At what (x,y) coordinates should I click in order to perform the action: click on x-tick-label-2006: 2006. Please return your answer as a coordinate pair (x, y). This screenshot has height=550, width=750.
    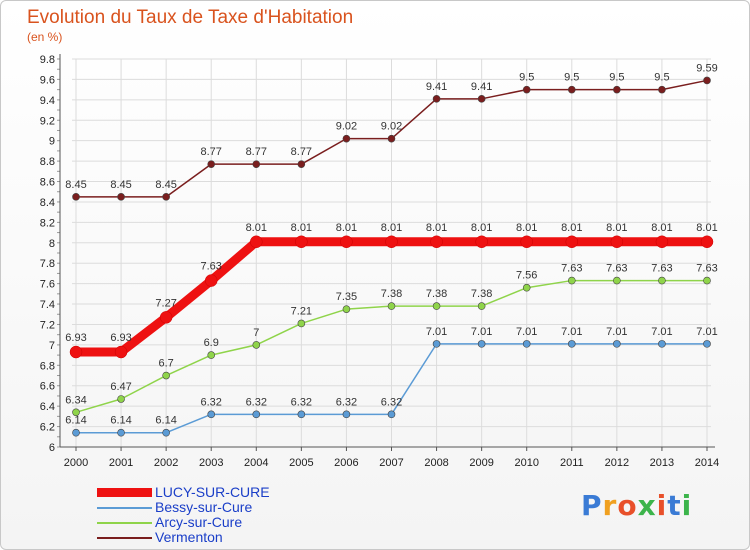
    Looking at the image, I should click on (346, 463).